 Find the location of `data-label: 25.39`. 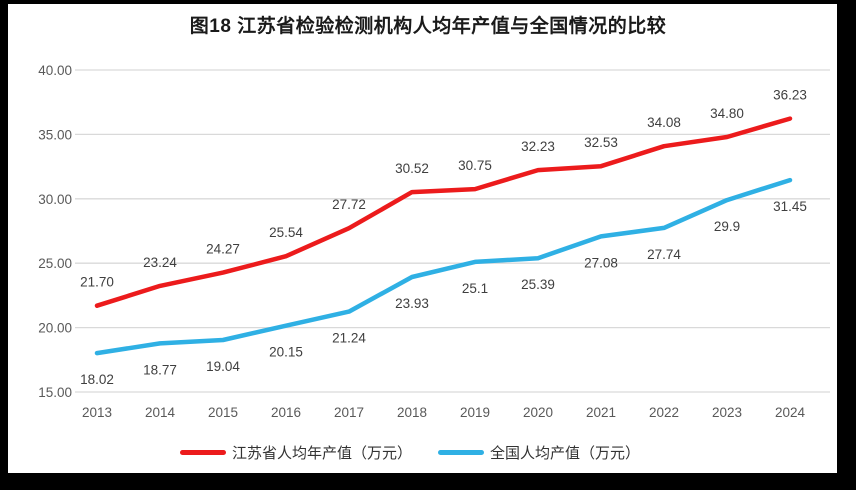

data-label: 25.39 is located at coordinates (538, 284).